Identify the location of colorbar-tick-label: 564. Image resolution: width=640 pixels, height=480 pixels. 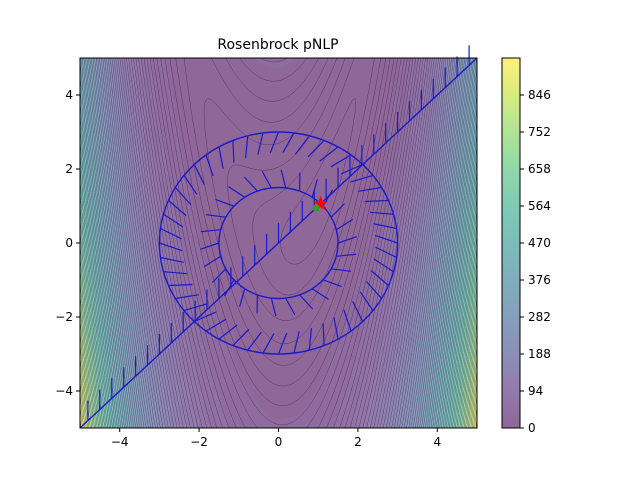
(539, 206).